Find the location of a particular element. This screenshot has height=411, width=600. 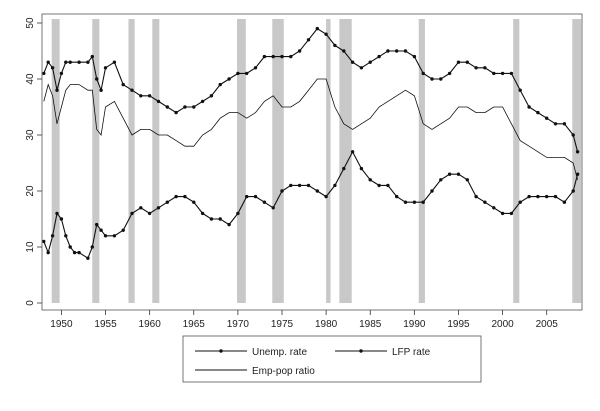

y-tick-label: 10 is located at coordinates (30, 247).